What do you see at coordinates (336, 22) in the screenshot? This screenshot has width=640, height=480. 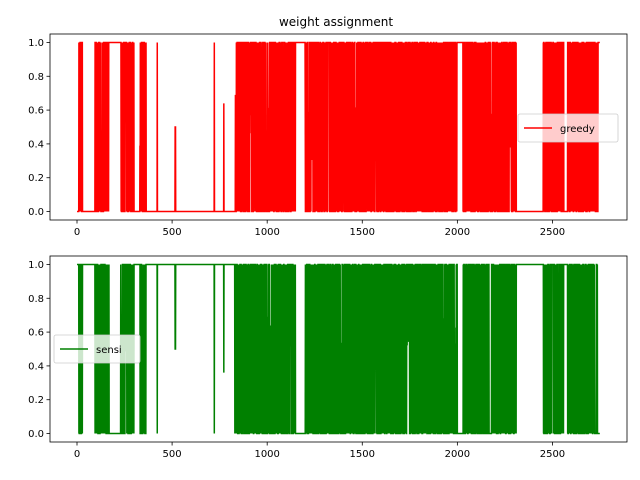 I see `chart-title: weight assignment` at bounding box center [336, 22].